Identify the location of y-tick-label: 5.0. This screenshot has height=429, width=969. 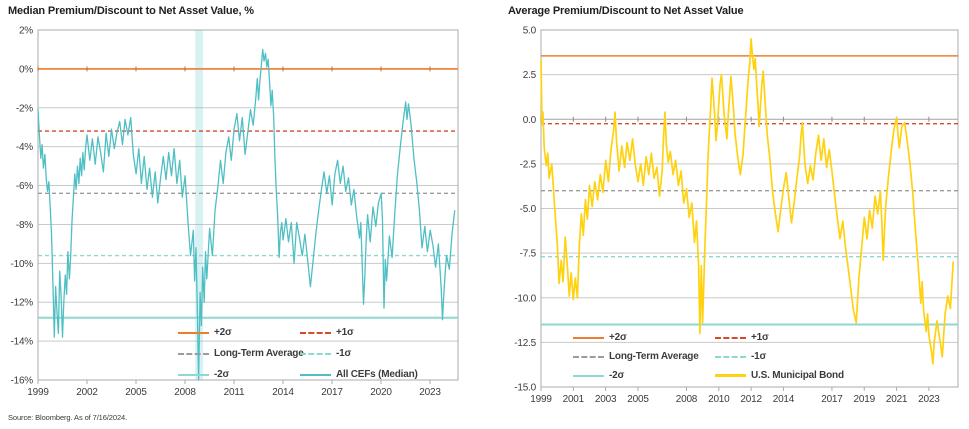
(530, 31).